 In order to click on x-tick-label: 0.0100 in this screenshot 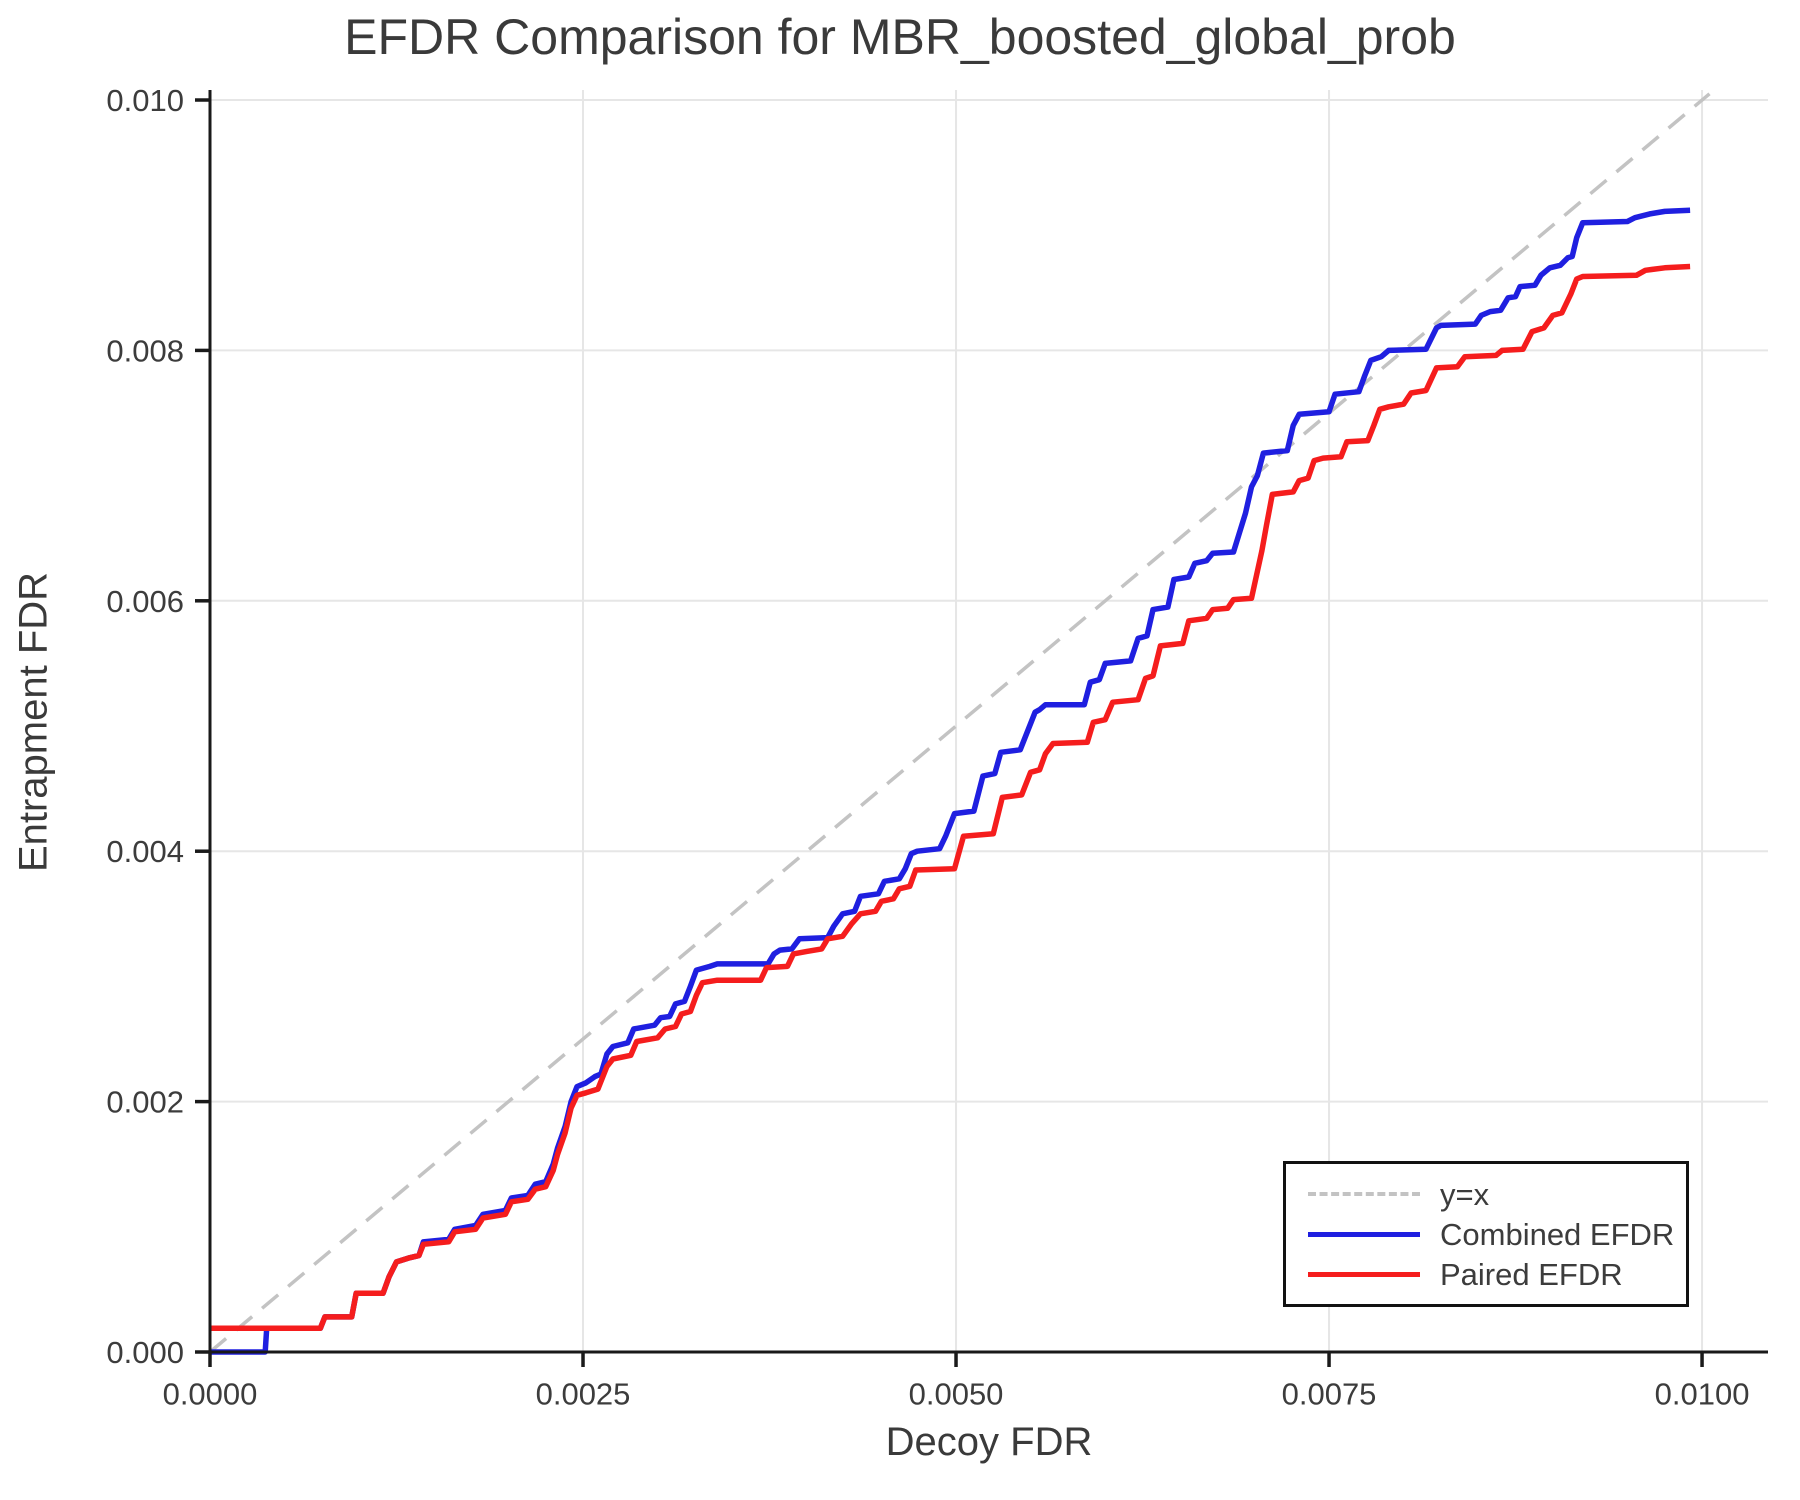, I will do `click(1702, 1393)`.